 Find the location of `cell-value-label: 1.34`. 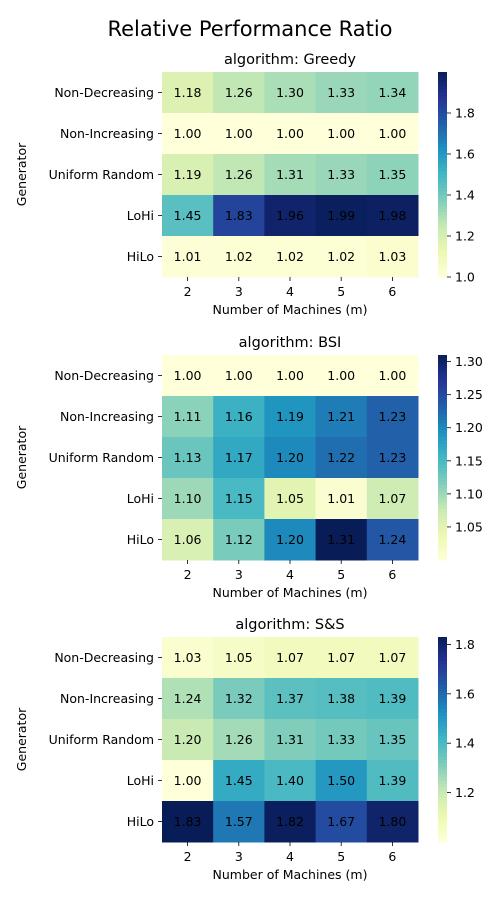

cell-value-label: 1.34 is located at coordinates (392, 92).